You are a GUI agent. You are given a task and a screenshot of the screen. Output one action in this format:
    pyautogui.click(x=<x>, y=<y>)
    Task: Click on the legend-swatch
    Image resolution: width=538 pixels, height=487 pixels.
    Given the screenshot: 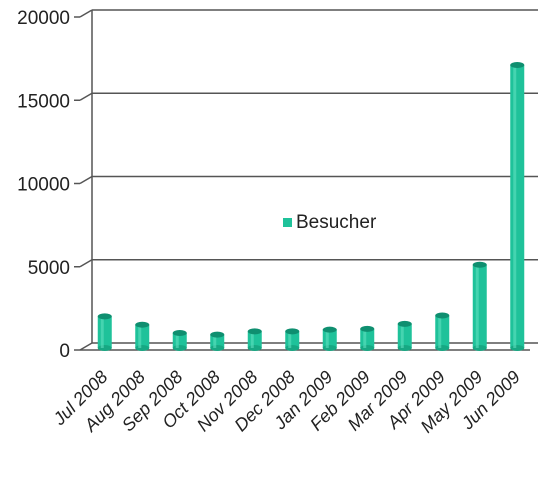 What is the action you would take?
    pyautogui.click(x=287, y=222)
    